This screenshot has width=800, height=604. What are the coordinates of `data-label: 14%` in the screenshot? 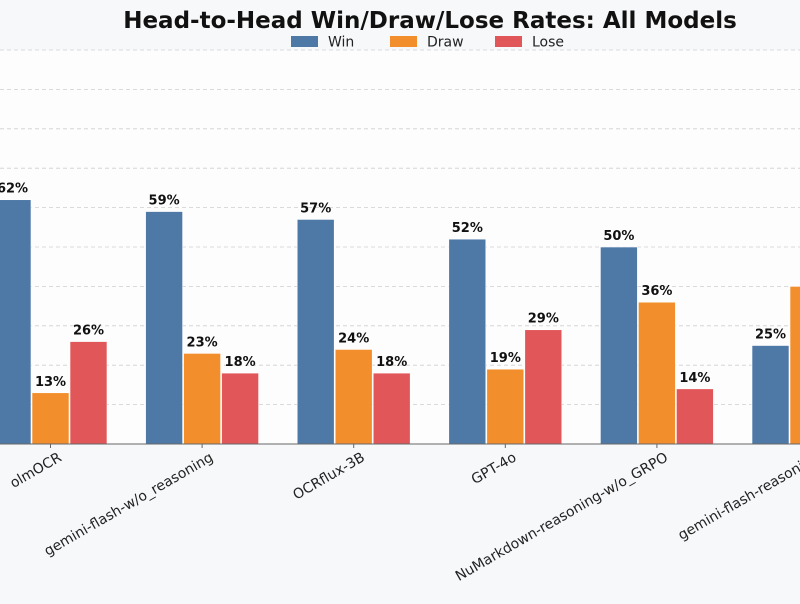 It's located at (694, 378).